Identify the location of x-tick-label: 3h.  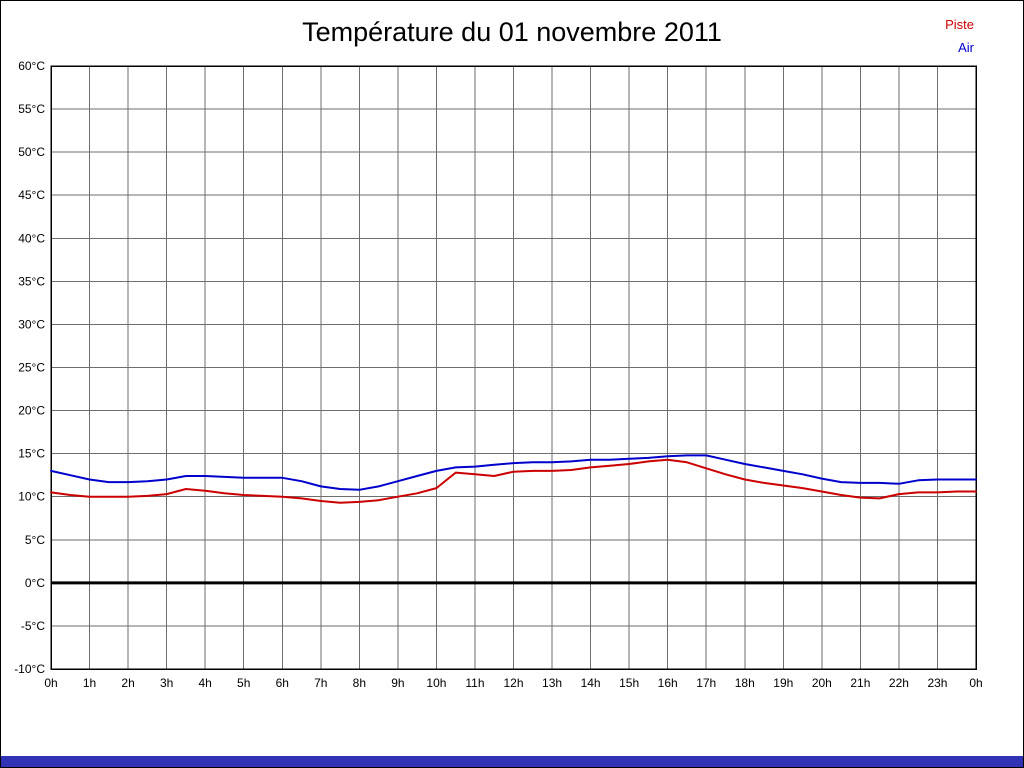
(166, 683).